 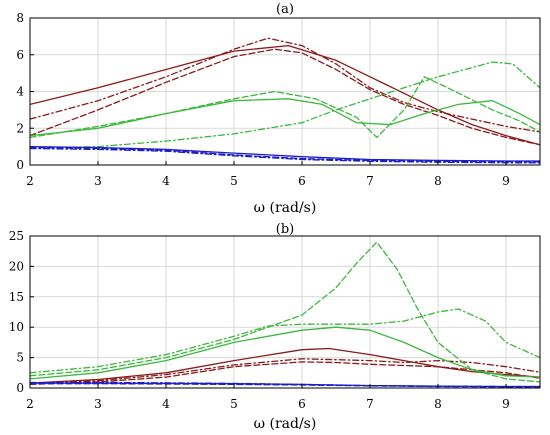 What do you see at coordinates (16, 327) in the screenshot?
I see `y-tick-label: 10` at bounding box center [16, 327].